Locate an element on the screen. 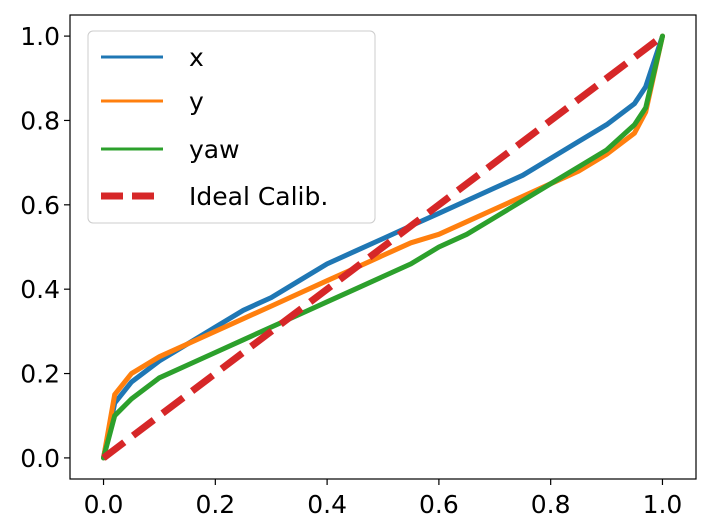 Image resolution: width=714 pixels, height=529 pixels. x-tick-label: 0.4 is located at coordinates (327, 504).